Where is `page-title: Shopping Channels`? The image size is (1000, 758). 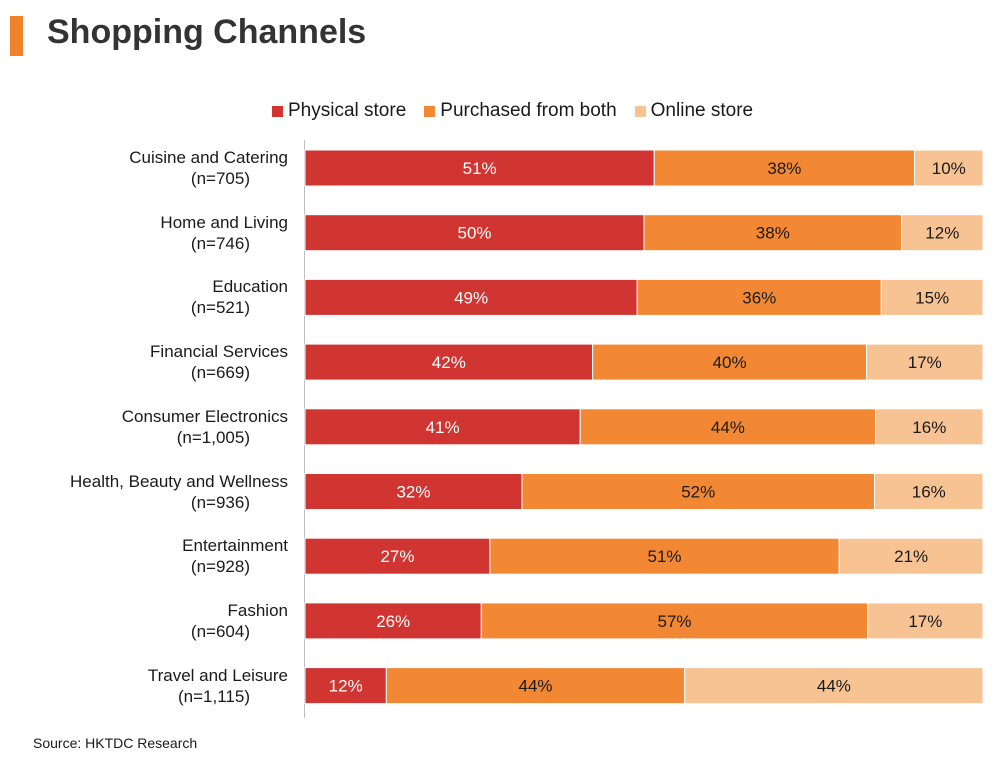
page-title: Shopping Channels is located at coordinates (207, 32).